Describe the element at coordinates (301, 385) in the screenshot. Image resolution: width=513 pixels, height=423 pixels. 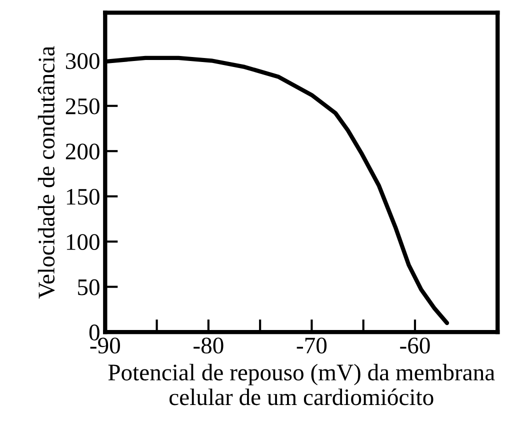
I see `x-axis-title: Potencial de repouso (mV) da membrana celular de um cardiomiócito` at that location.